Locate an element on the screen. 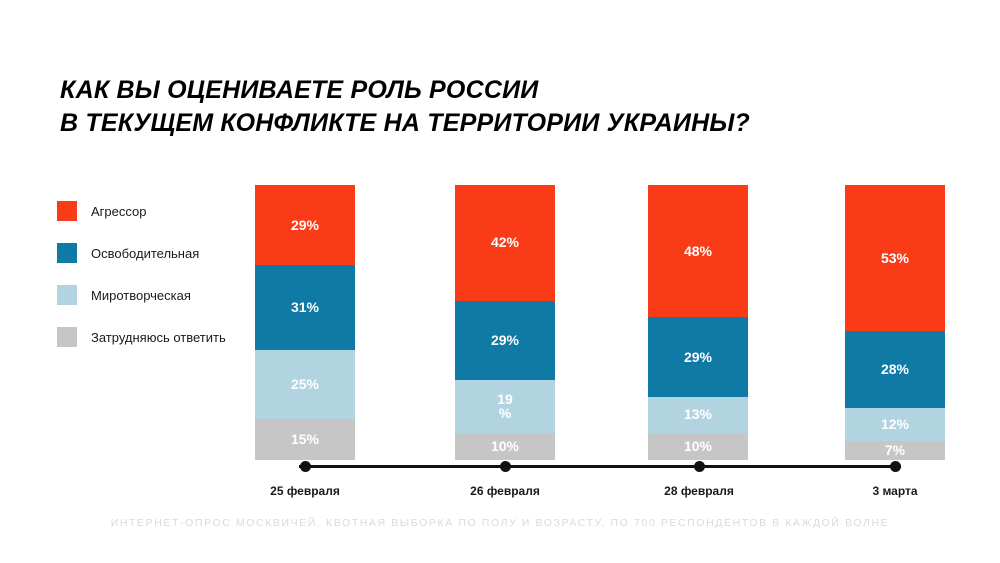 Image resolution: width=1000 pixels, height=563 pixels. legend-item: Агрессор is located at coordinates (141, 211).